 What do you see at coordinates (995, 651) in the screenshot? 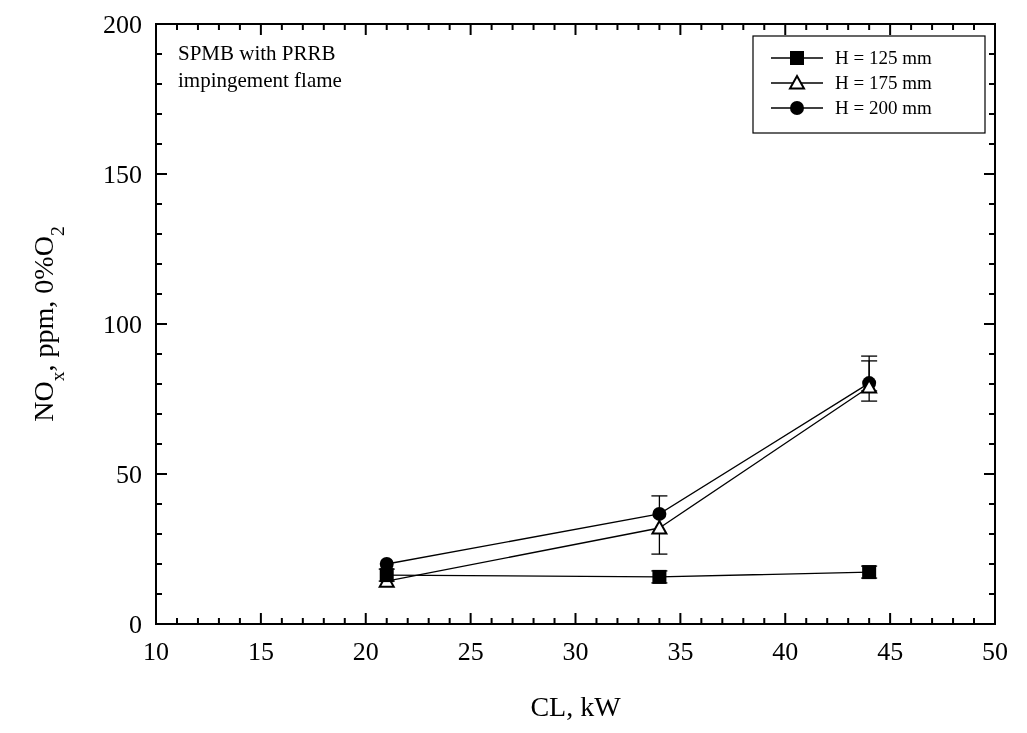
I see `x-tick-label: 50` at bounding box center [995, 651].